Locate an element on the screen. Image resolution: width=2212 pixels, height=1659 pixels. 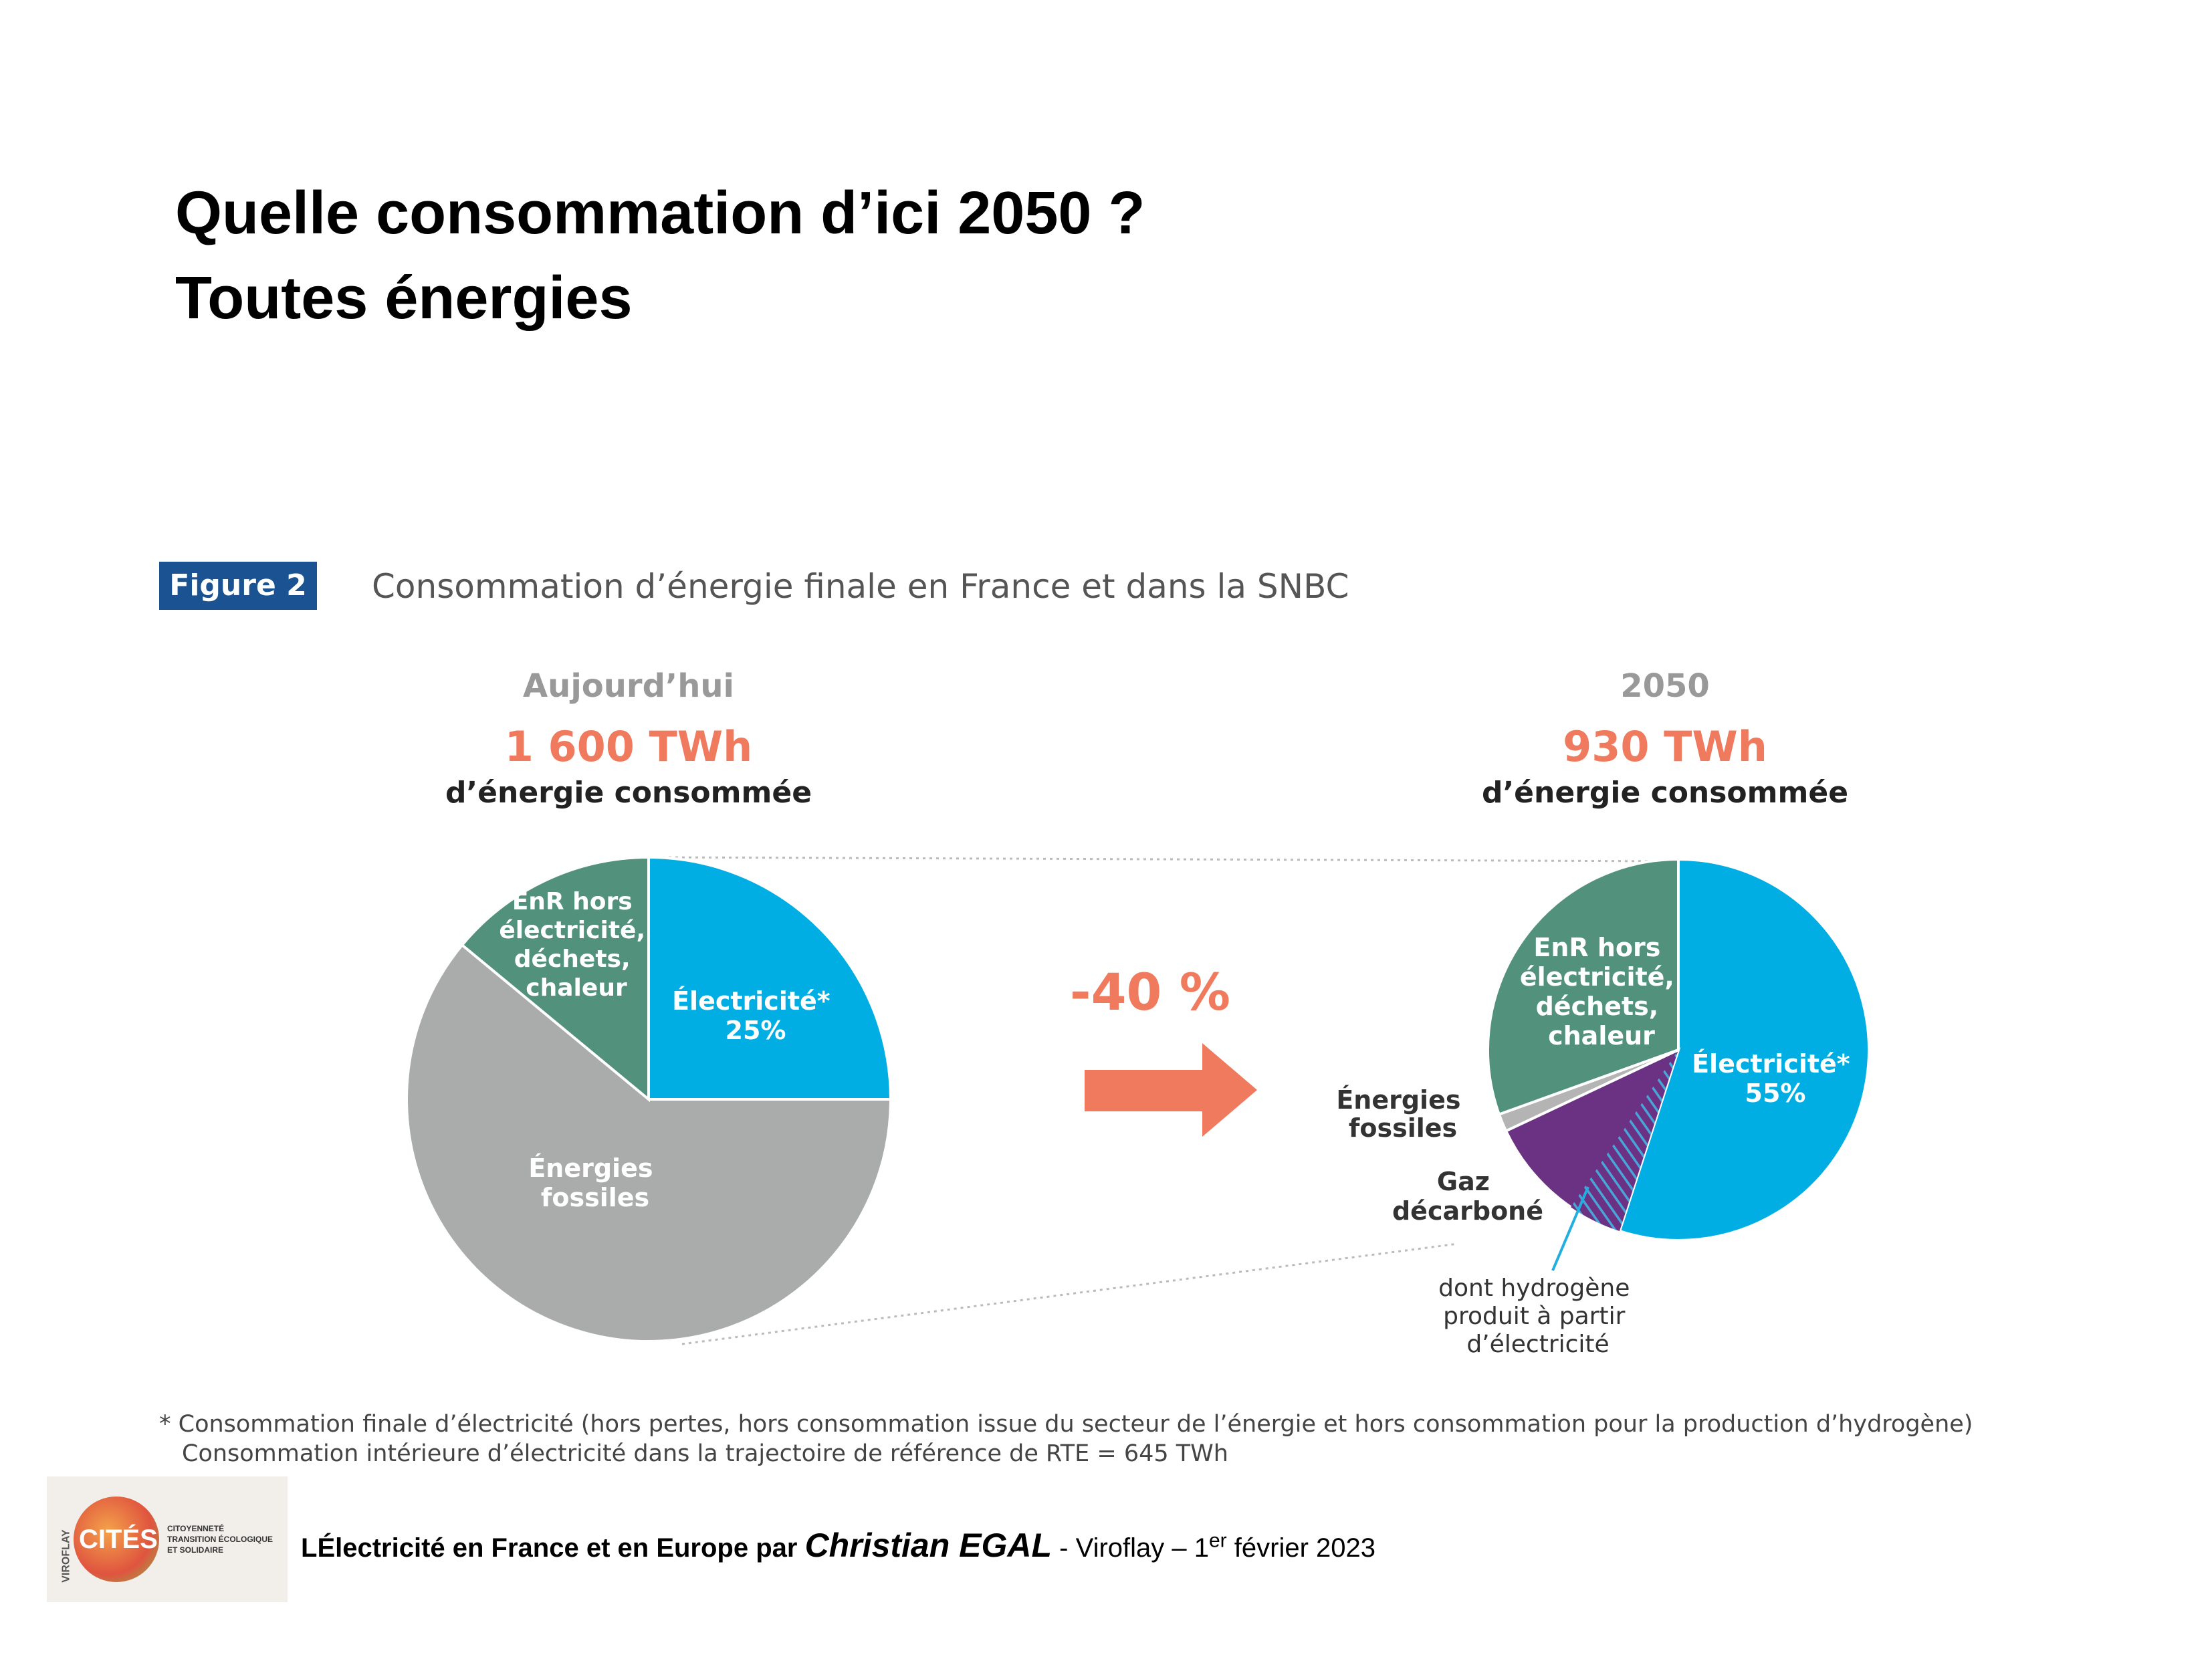
logo-vertical-text: VIROFLAY is located at coordinates (66, 1556).